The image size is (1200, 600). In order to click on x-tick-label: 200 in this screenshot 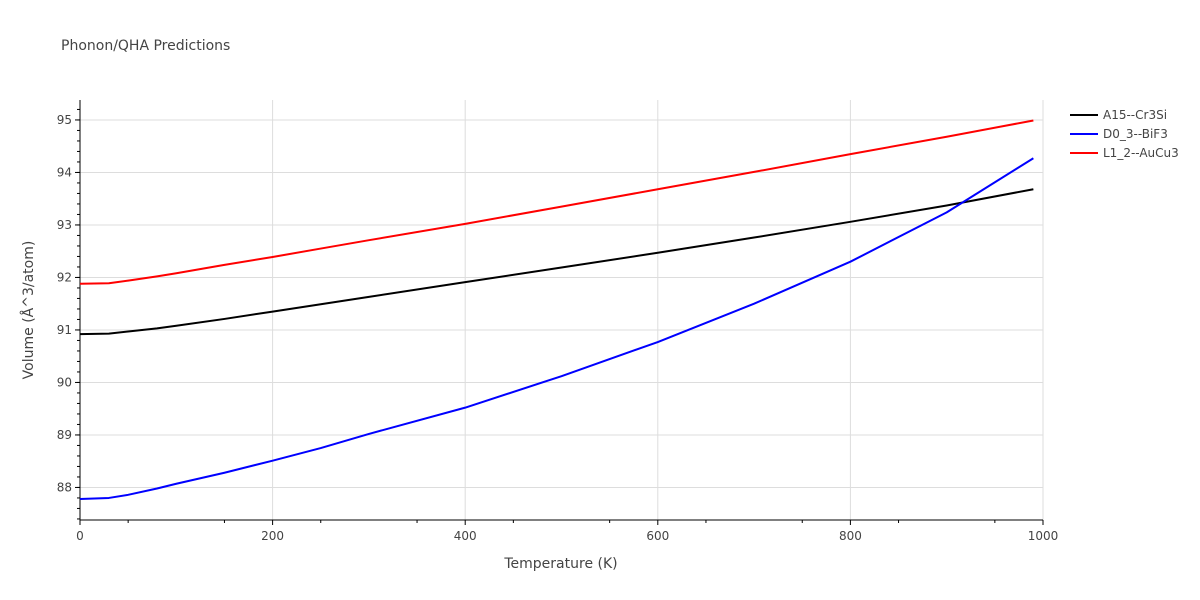, I will do `click(272, 536)`.